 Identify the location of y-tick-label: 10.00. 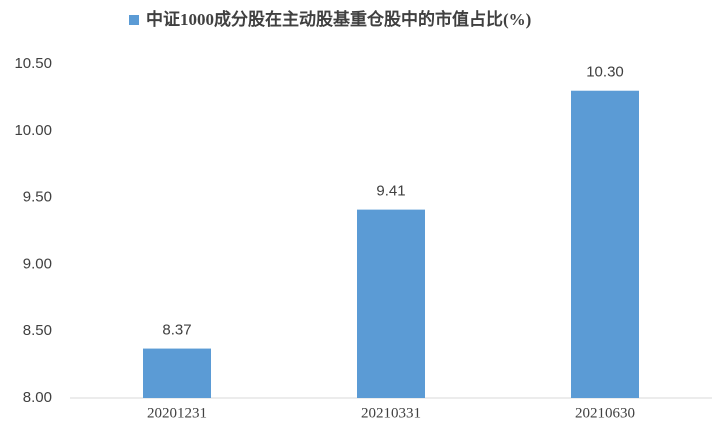
(33, 130).